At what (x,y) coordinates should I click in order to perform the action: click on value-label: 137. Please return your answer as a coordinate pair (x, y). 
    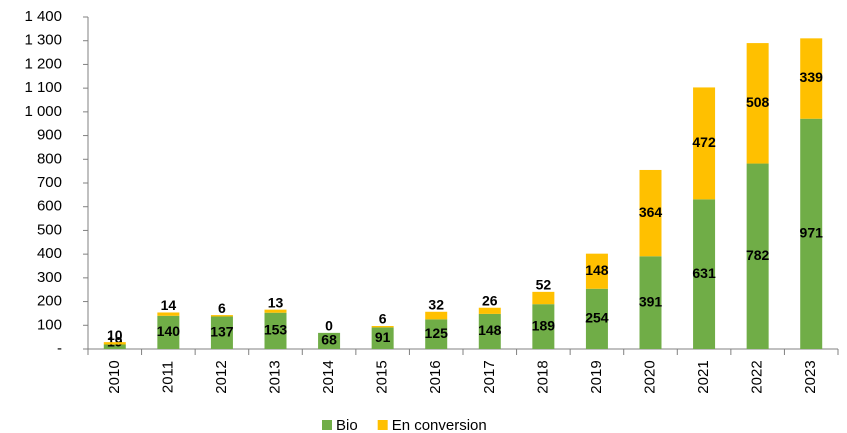
    Looking at the image, I should click on (222, 331).